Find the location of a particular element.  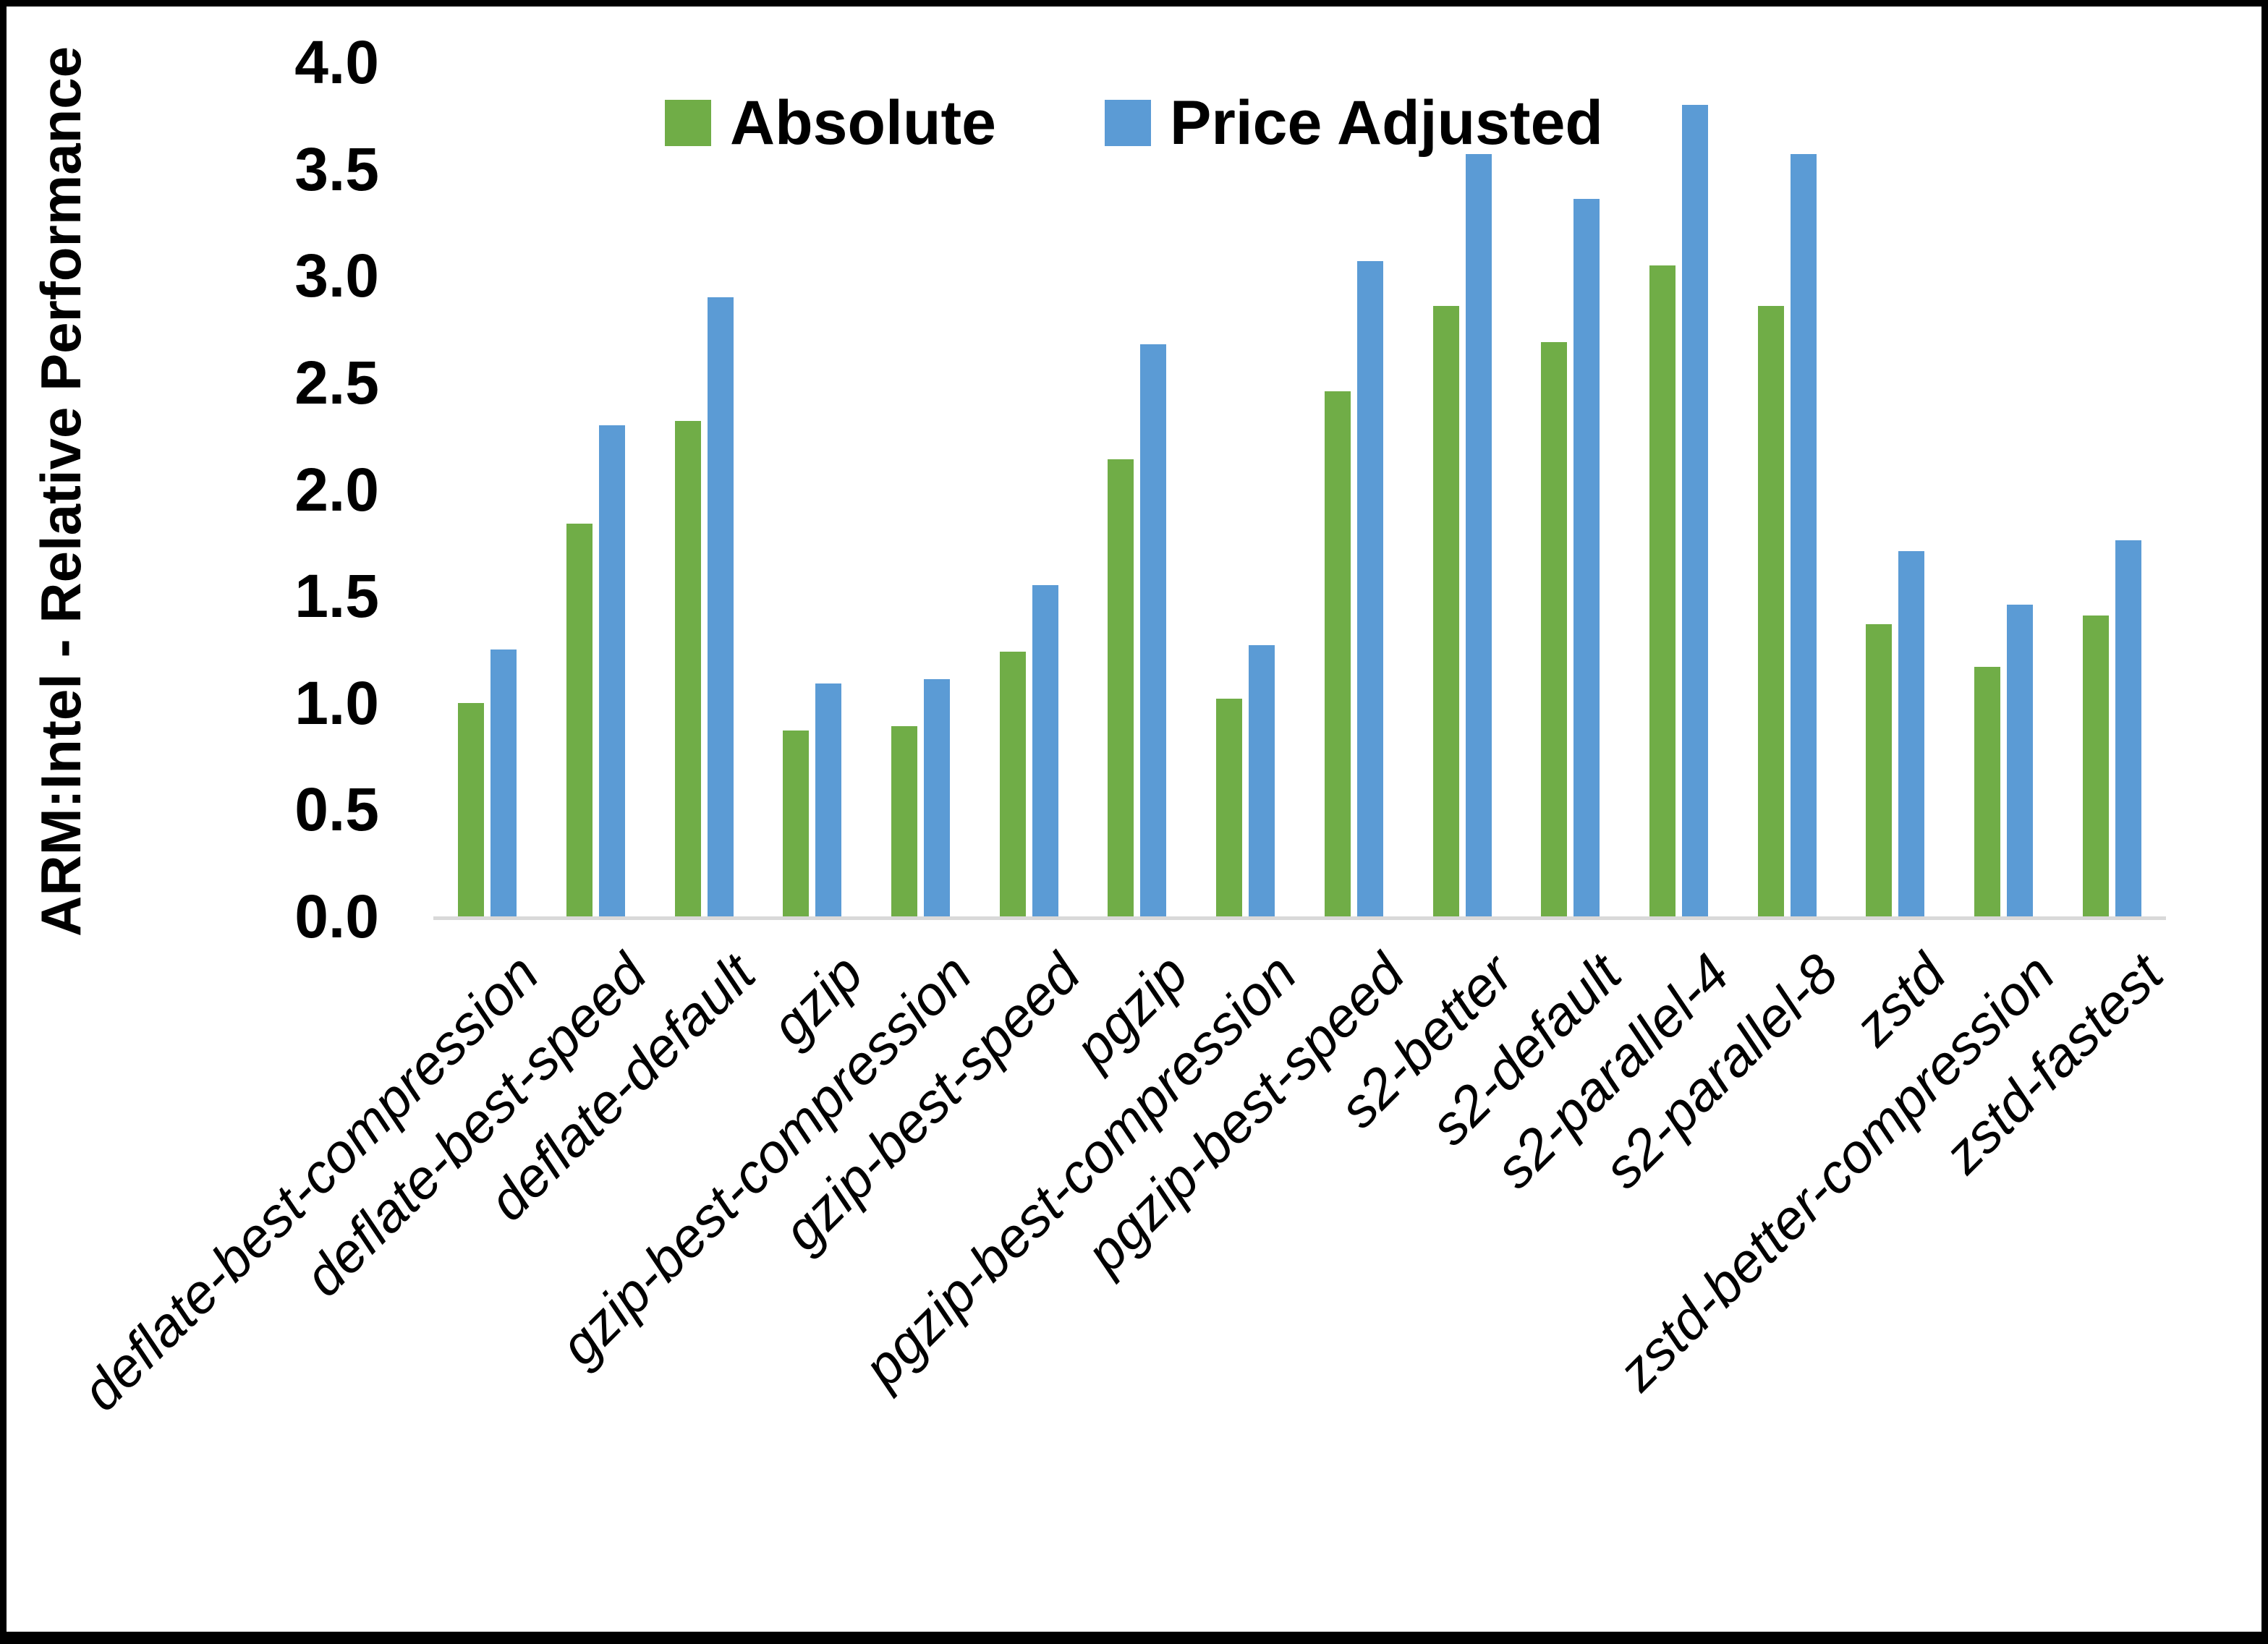

bar-price-adjusted-pgzip-best-compression is located at coordinates (1262, 780).